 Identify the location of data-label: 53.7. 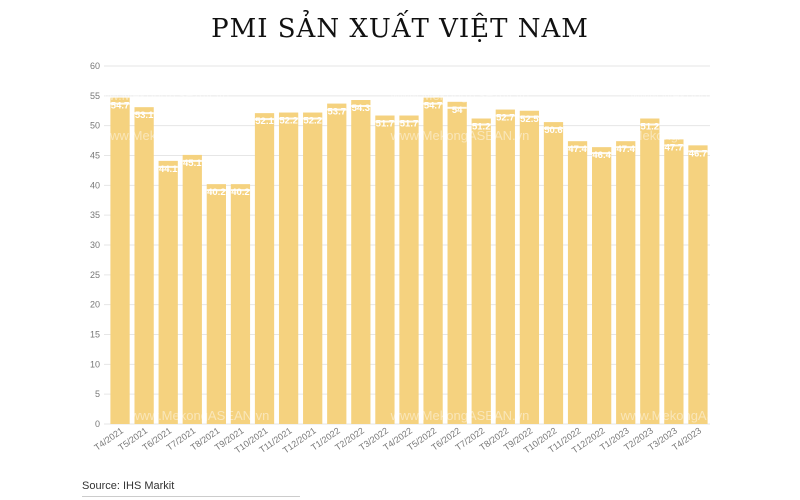
(337, 112).